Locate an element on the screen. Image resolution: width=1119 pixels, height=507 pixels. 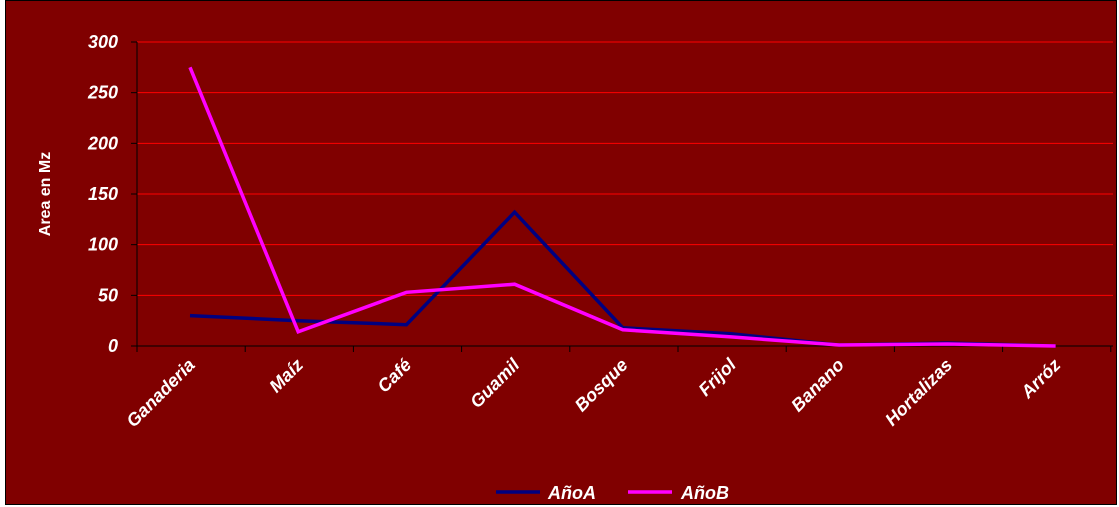
y-tick-label: 300 is located at coordinates (103, 42).